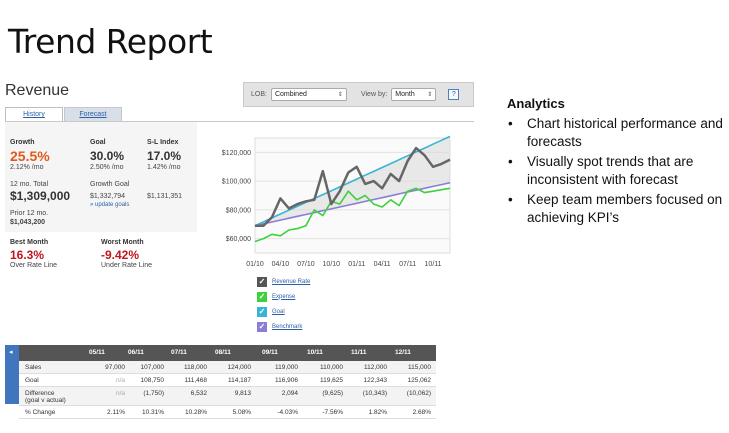 Image resolution: width=729 pixels, height=433 pixels. What do you see at coordinates (198, 393) in the screenshot?
I see `table-cell: 6,532` at bounding box center [198, 393].